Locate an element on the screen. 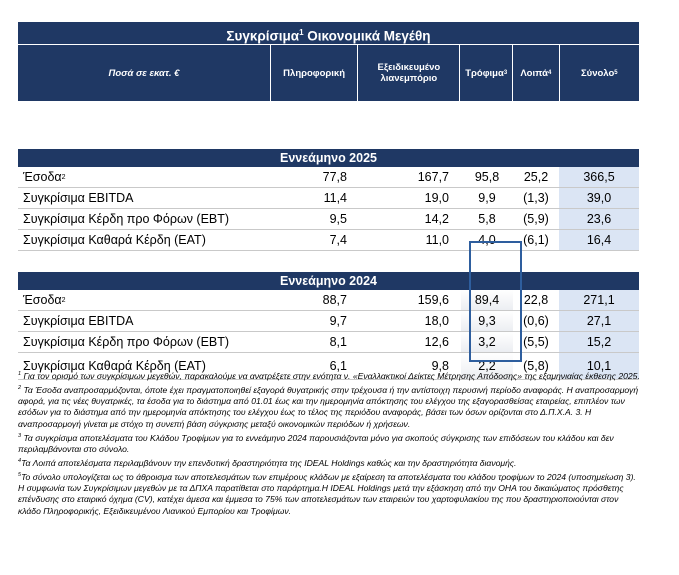 Image resolution: width=679 pixels, height=575 pixels. cell-total: 39,0 is located at coordinates (599, 198).